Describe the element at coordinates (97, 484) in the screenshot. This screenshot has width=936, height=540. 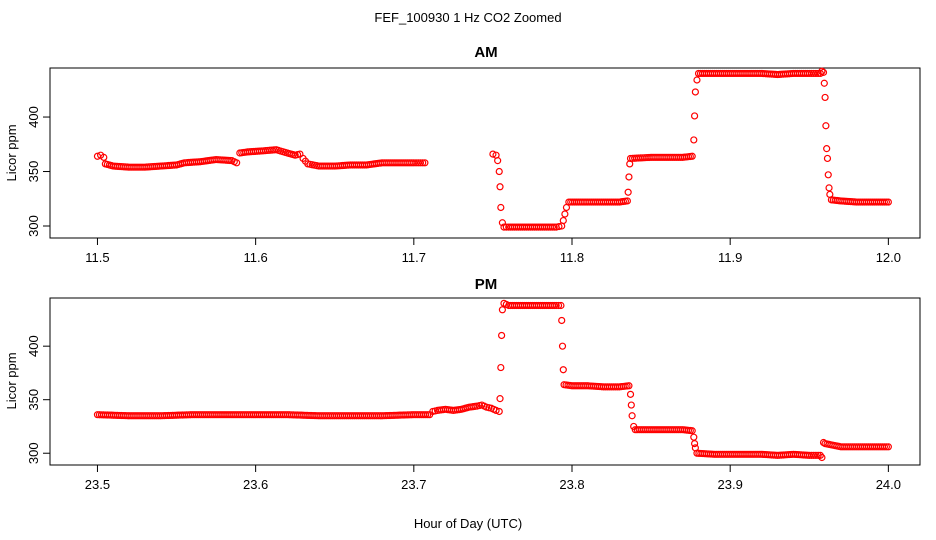
I see `panel-pm-xtick-label: 23.5` at that location.